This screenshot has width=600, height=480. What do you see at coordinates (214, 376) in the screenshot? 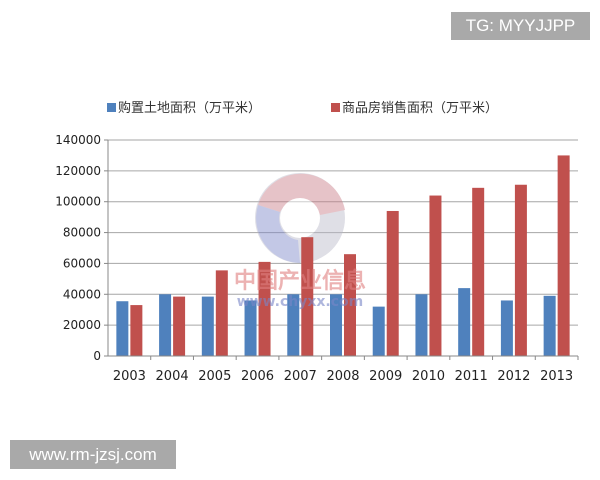
I see `x-tick-label: 2005` at bounding box center [214, 376].